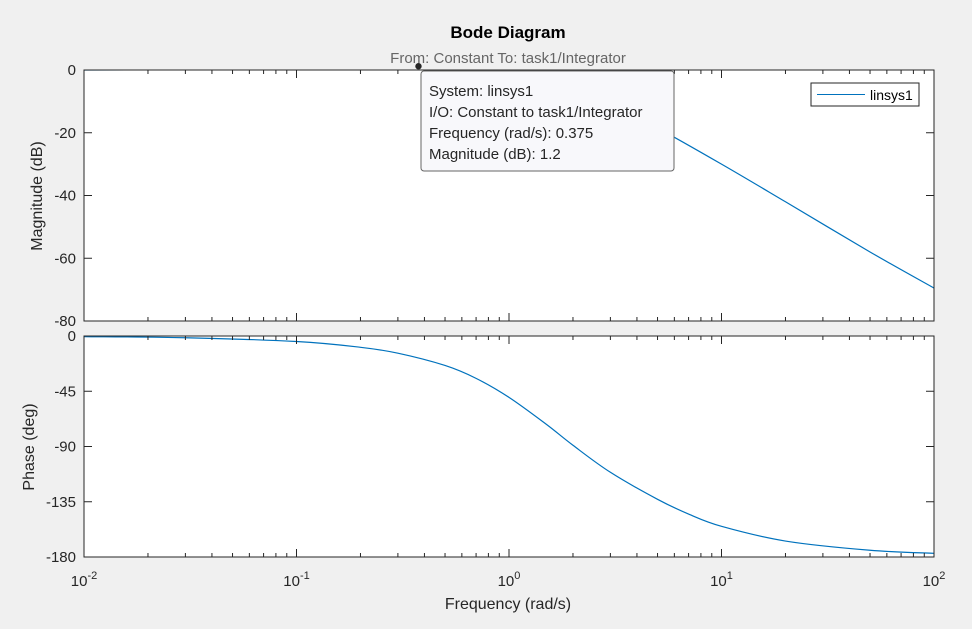 This screenshot has width=972, height=629. What do you see at coordinates (511, 133) in the screenshot?
I see `data-tip-frequency: Frequency (rad/s): 0.375` at bounding box center [511, 133].